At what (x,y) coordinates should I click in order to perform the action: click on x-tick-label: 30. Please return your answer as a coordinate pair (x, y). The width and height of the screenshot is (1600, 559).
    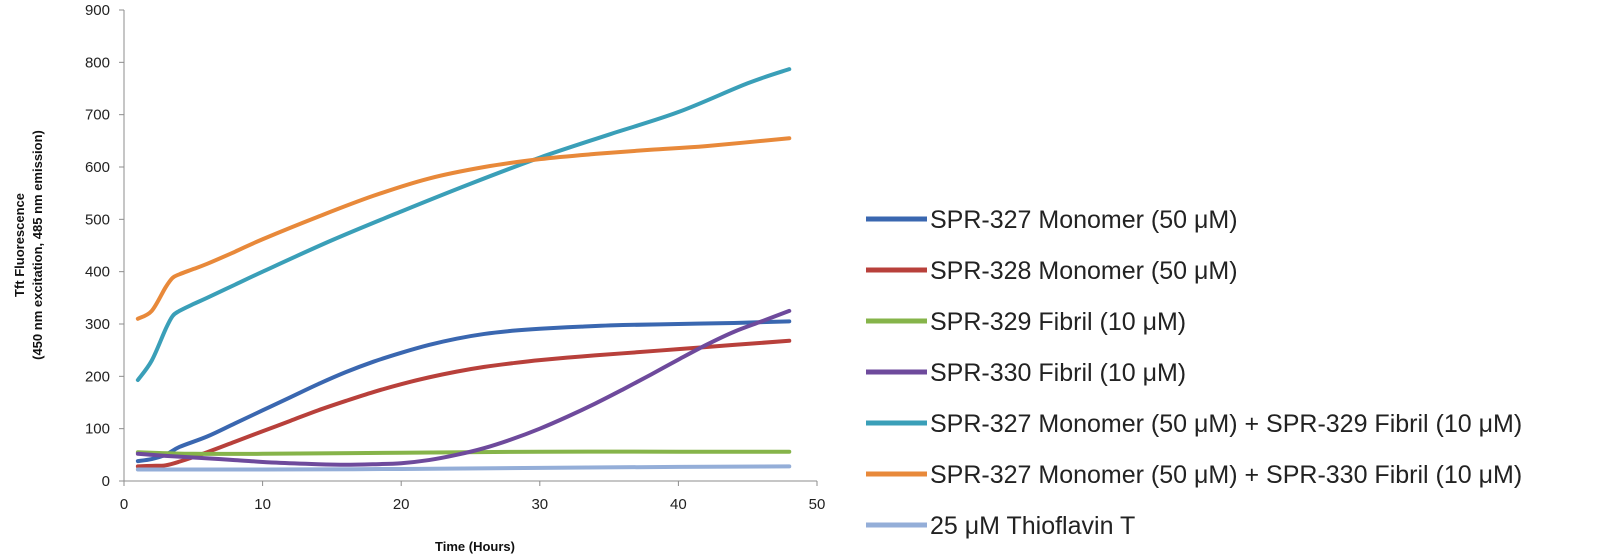
    Looking at the image, I should click on (539, 504).